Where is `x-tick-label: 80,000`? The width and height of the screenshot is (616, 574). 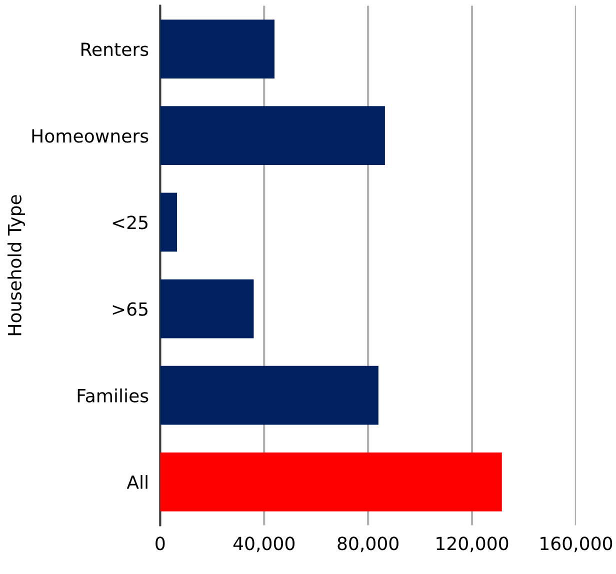
x-tick-label: 80,000 is located at coordinates (368, 544).